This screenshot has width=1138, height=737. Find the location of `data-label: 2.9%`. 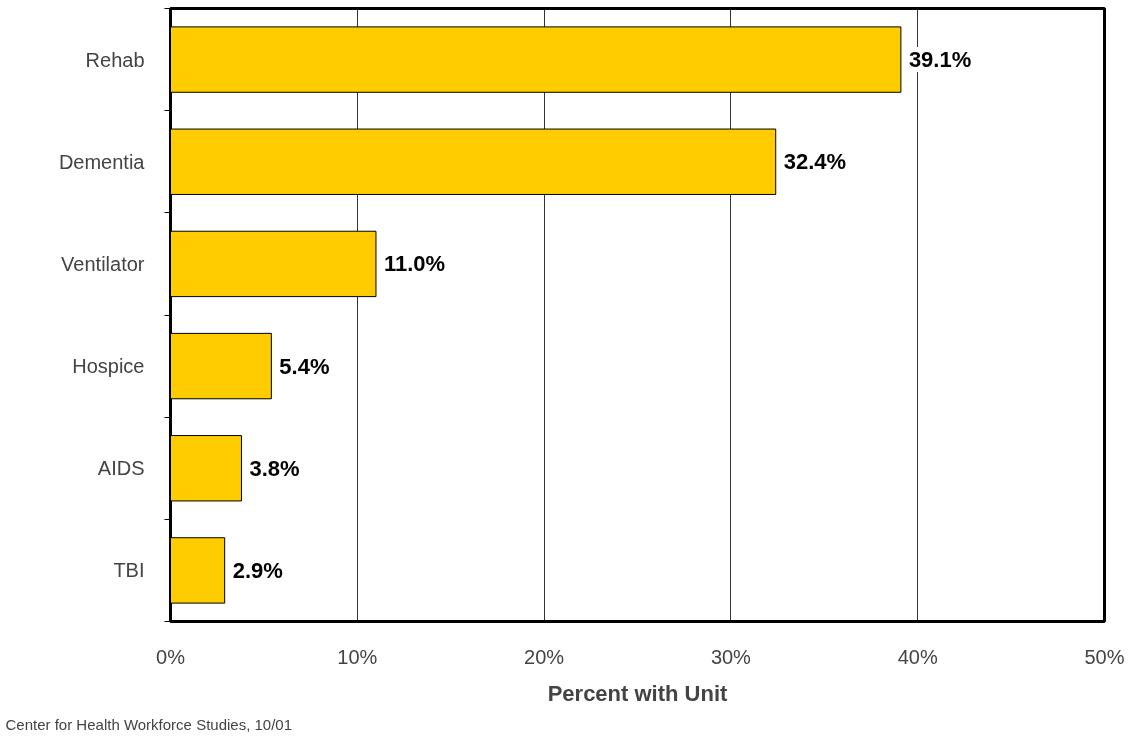

data-label: 2.9% is located at coordinates (257, 570).